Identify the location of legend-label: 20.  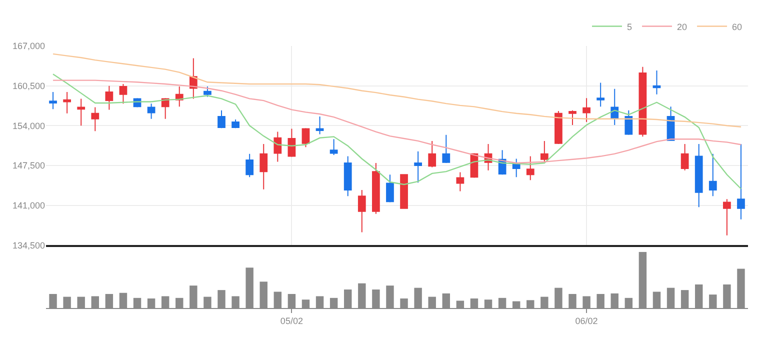
(682, 27).